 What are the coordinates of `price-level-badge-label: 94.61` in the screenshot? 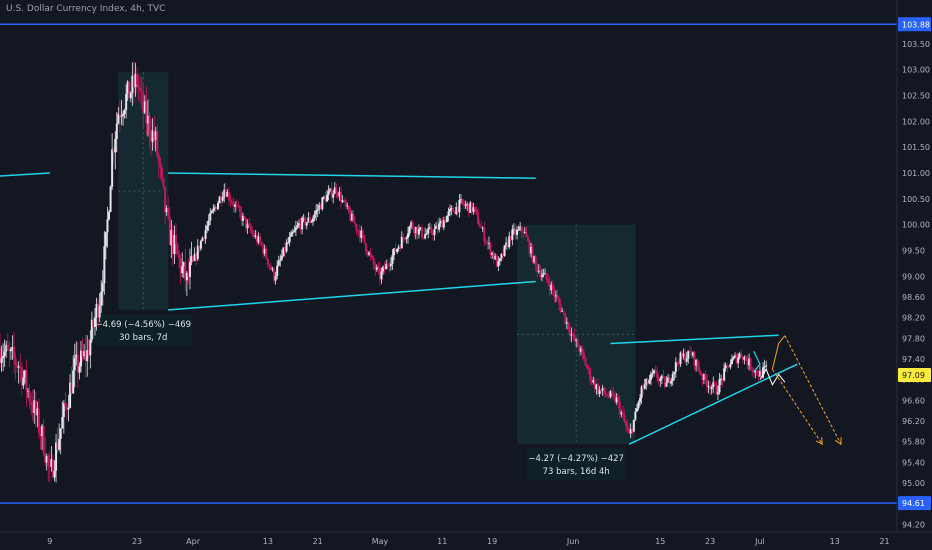 It's located at (913, 503).